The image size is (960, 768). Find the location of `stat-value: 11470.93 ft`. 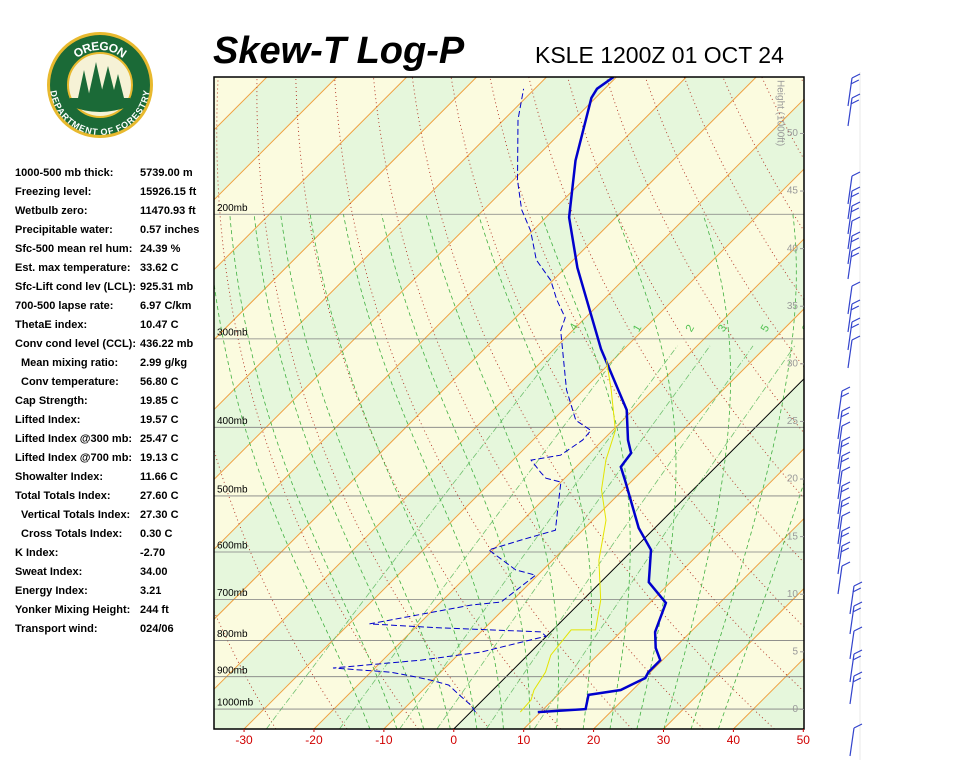

stat-value: 11470.93 ft is located at coordinates (168, 211).